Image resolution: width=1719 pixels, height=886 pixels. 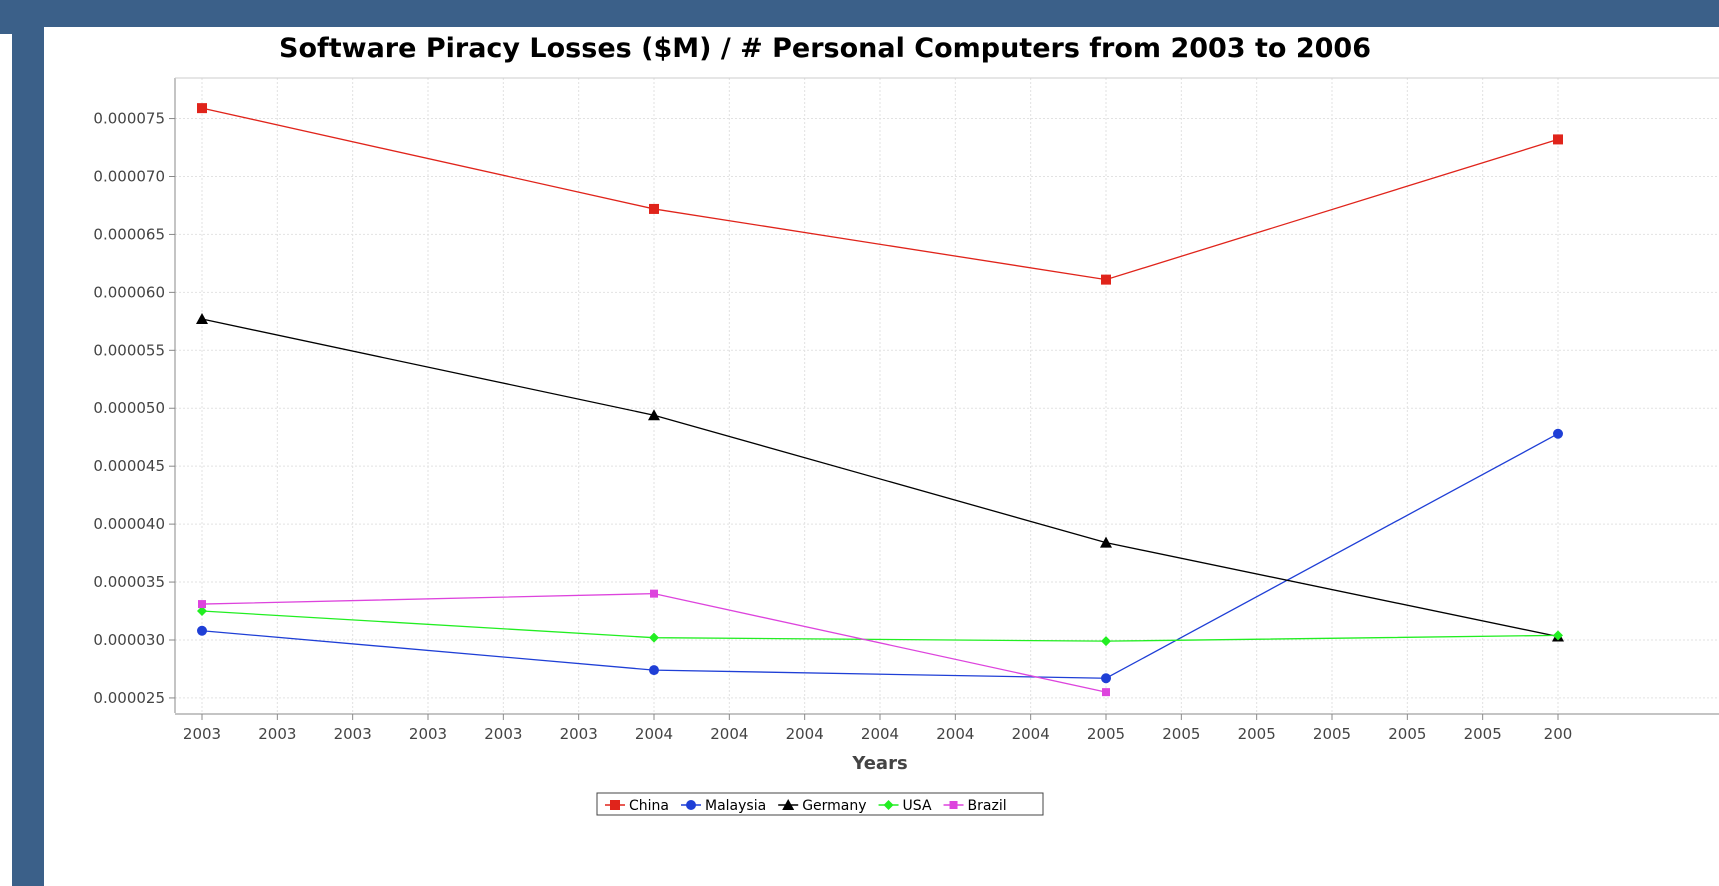 I want to click on y-tick-label: 0.000075, so click(x=129, y=119).